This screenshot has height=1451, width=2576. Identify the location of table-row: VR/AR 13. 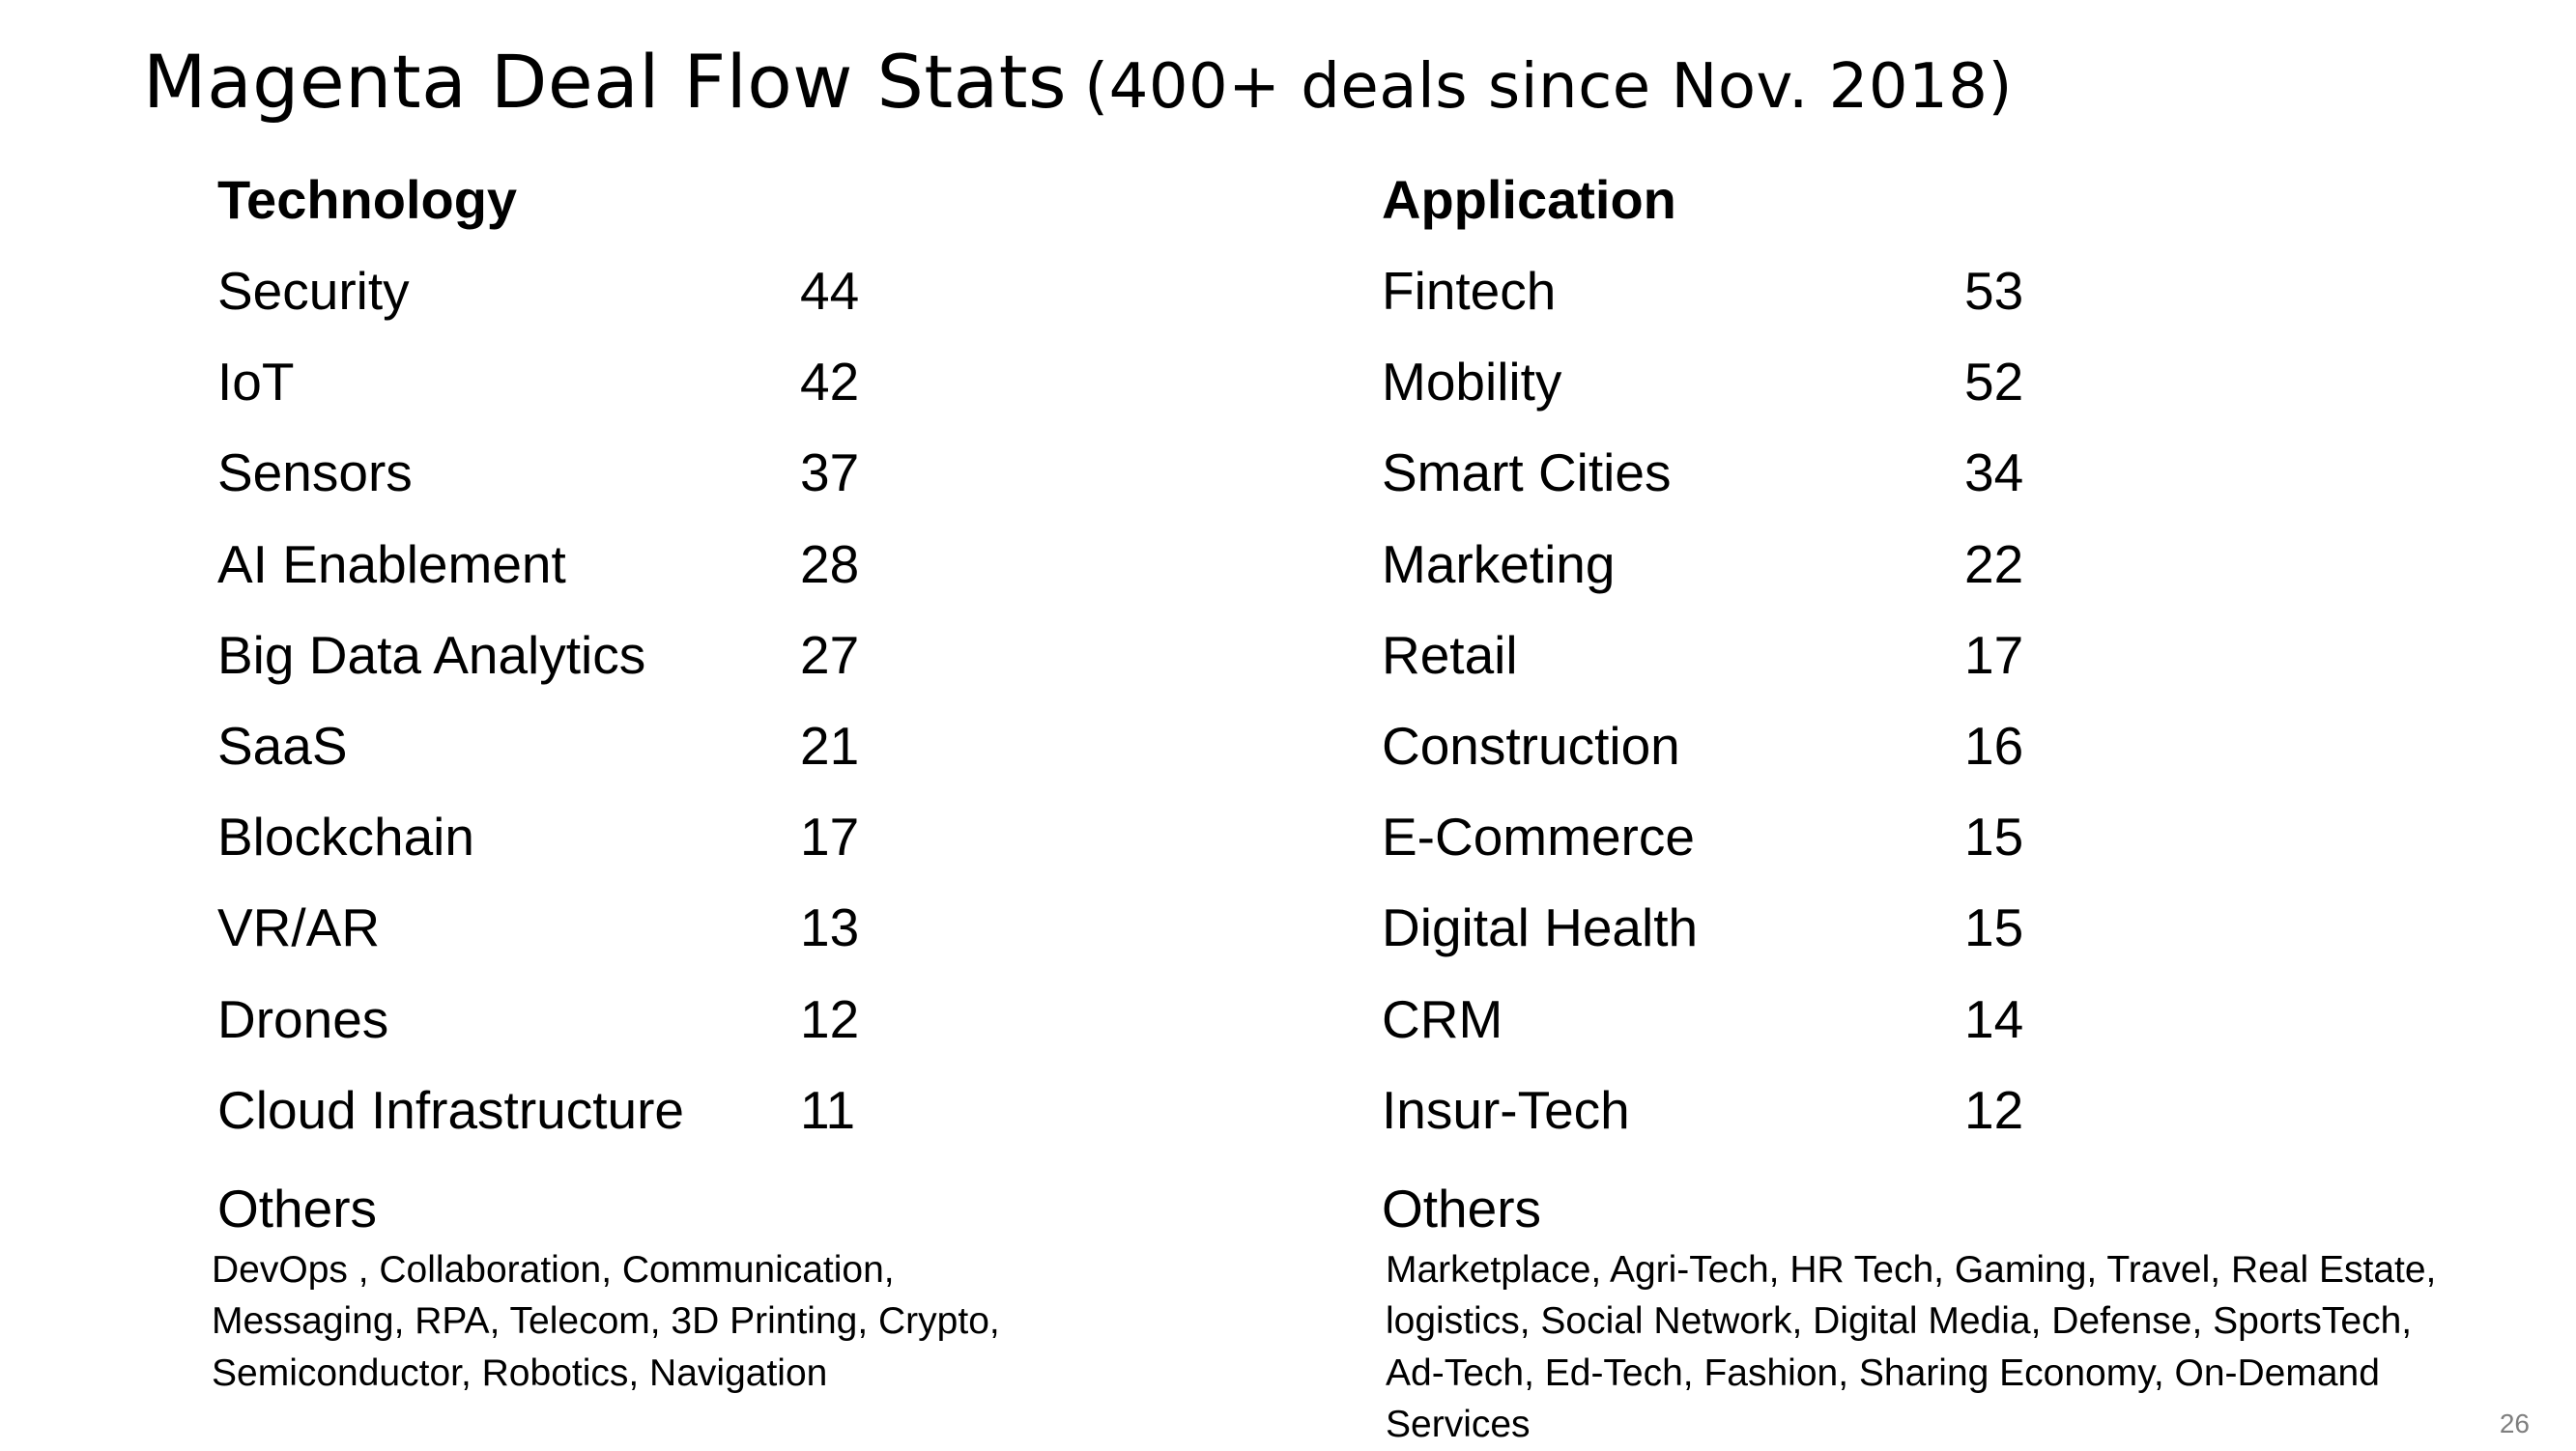
(640, 927).